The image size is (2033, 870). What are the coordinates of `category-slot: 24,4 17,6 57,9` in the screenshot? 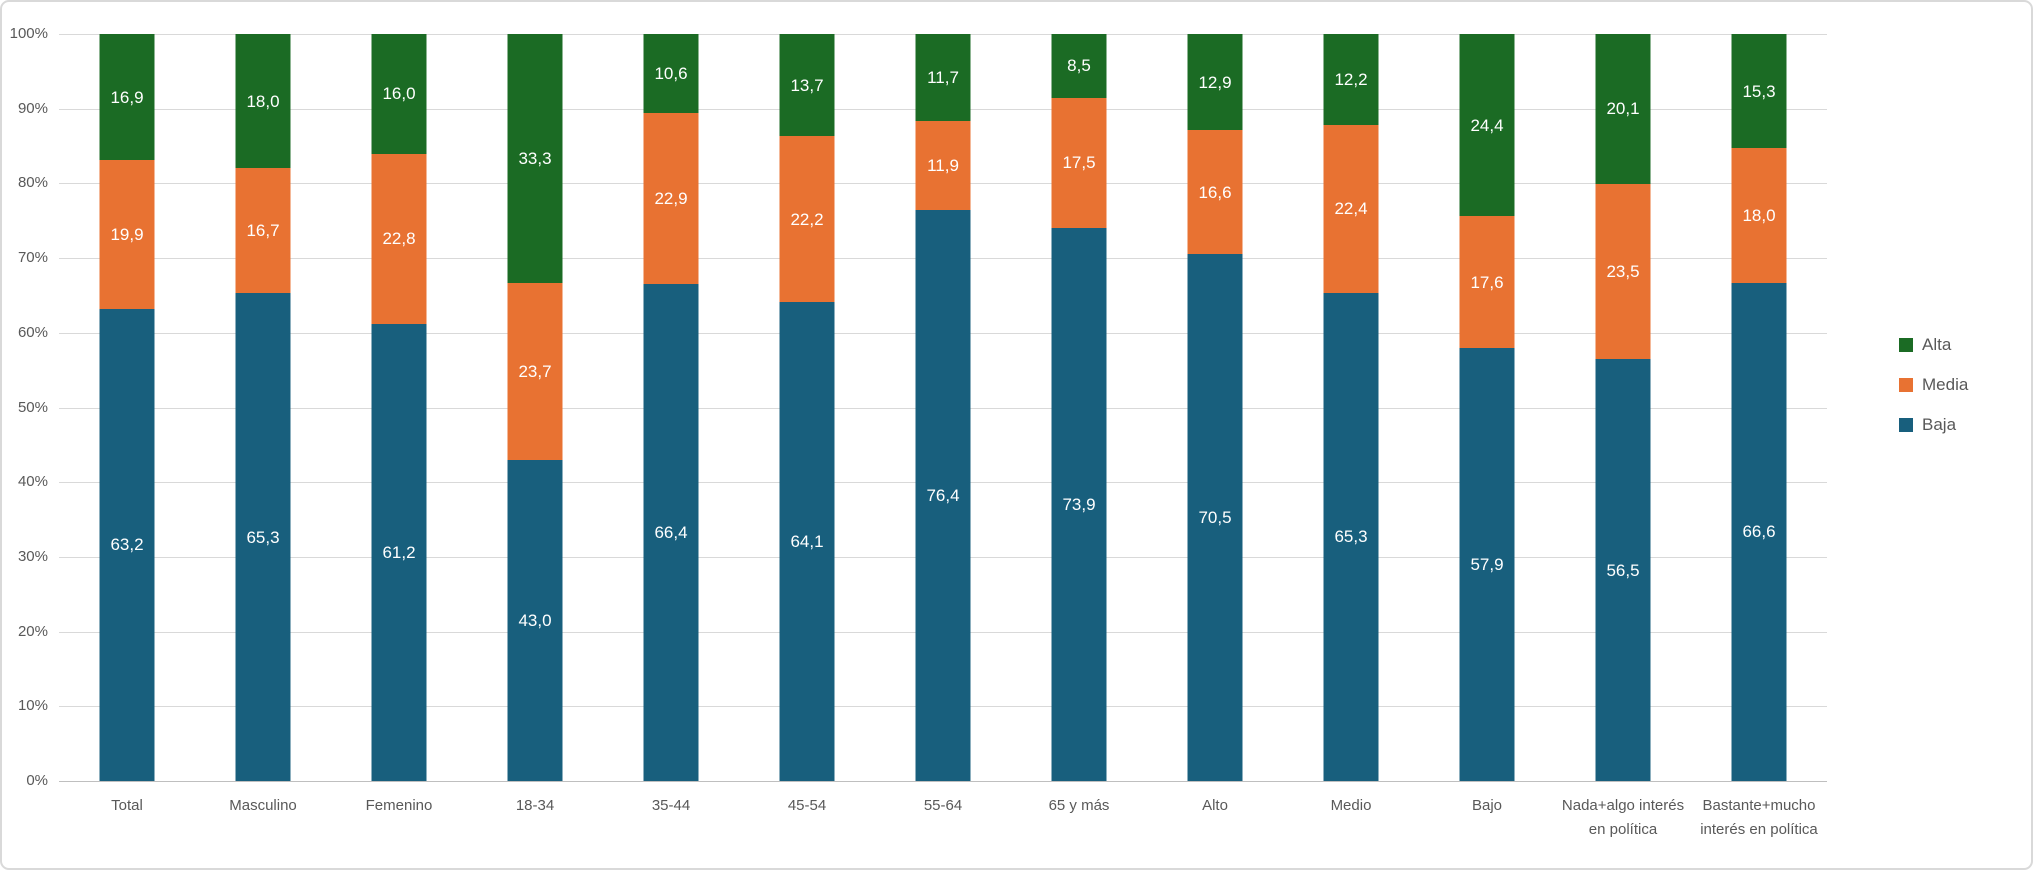 It's located at (1487, 407).